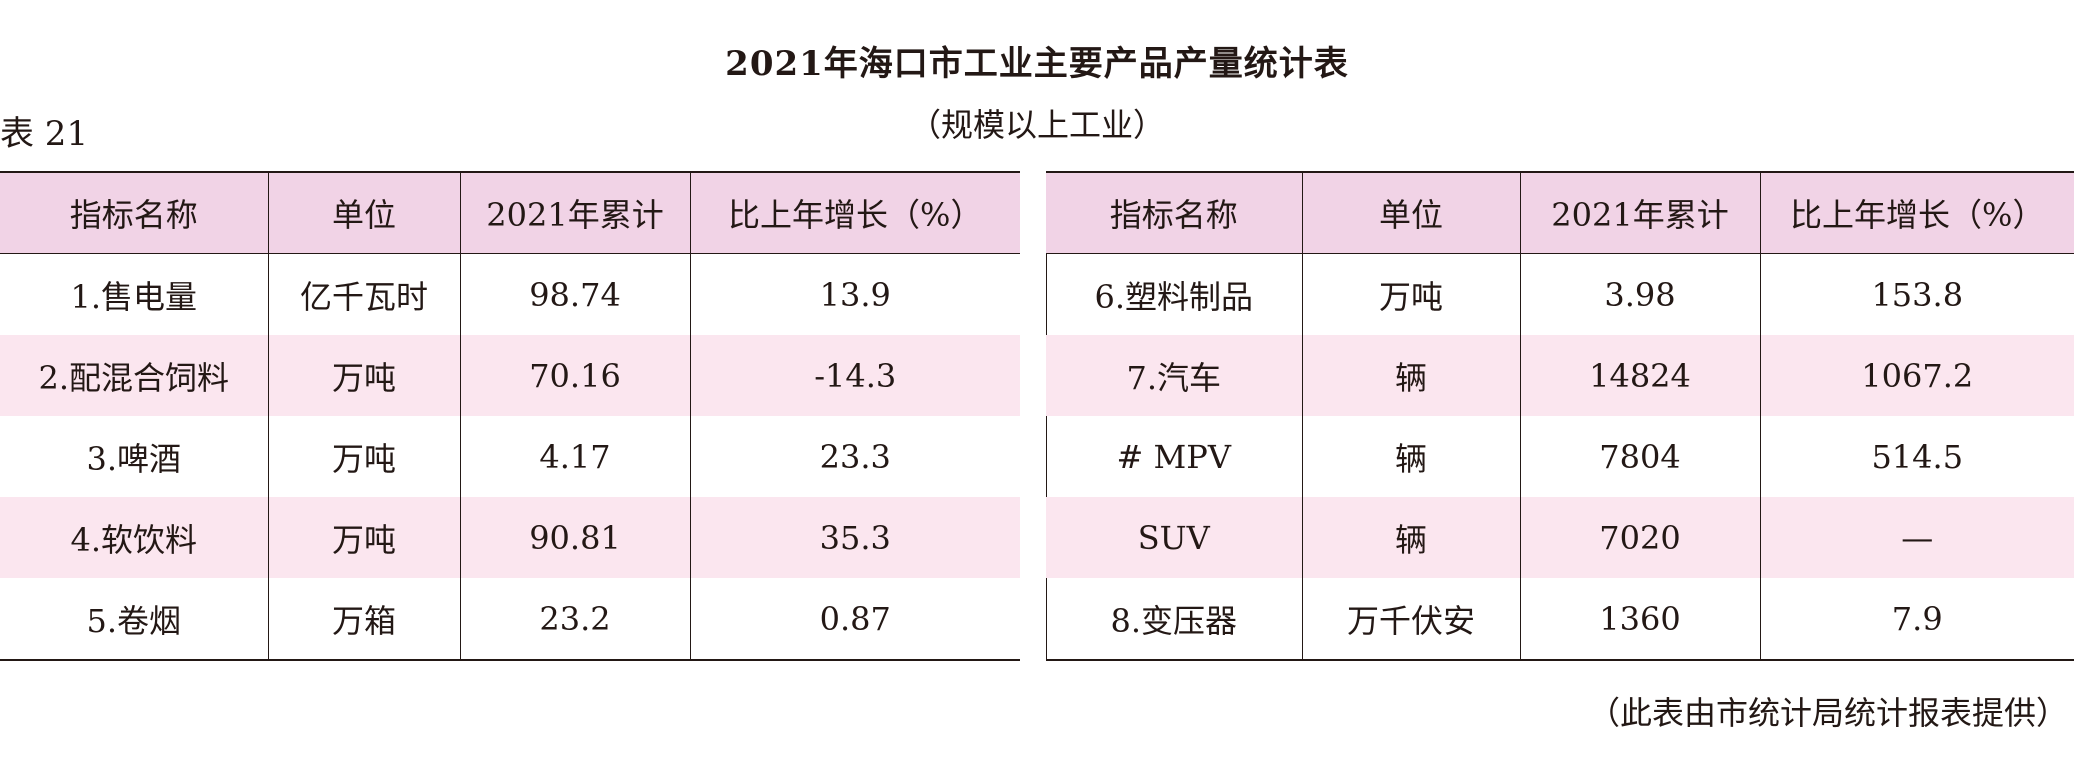 The image size is (2074, 764). I want to click on table-row: 4.软饮料 万吨 90.81 35.3, so click(510, 537).